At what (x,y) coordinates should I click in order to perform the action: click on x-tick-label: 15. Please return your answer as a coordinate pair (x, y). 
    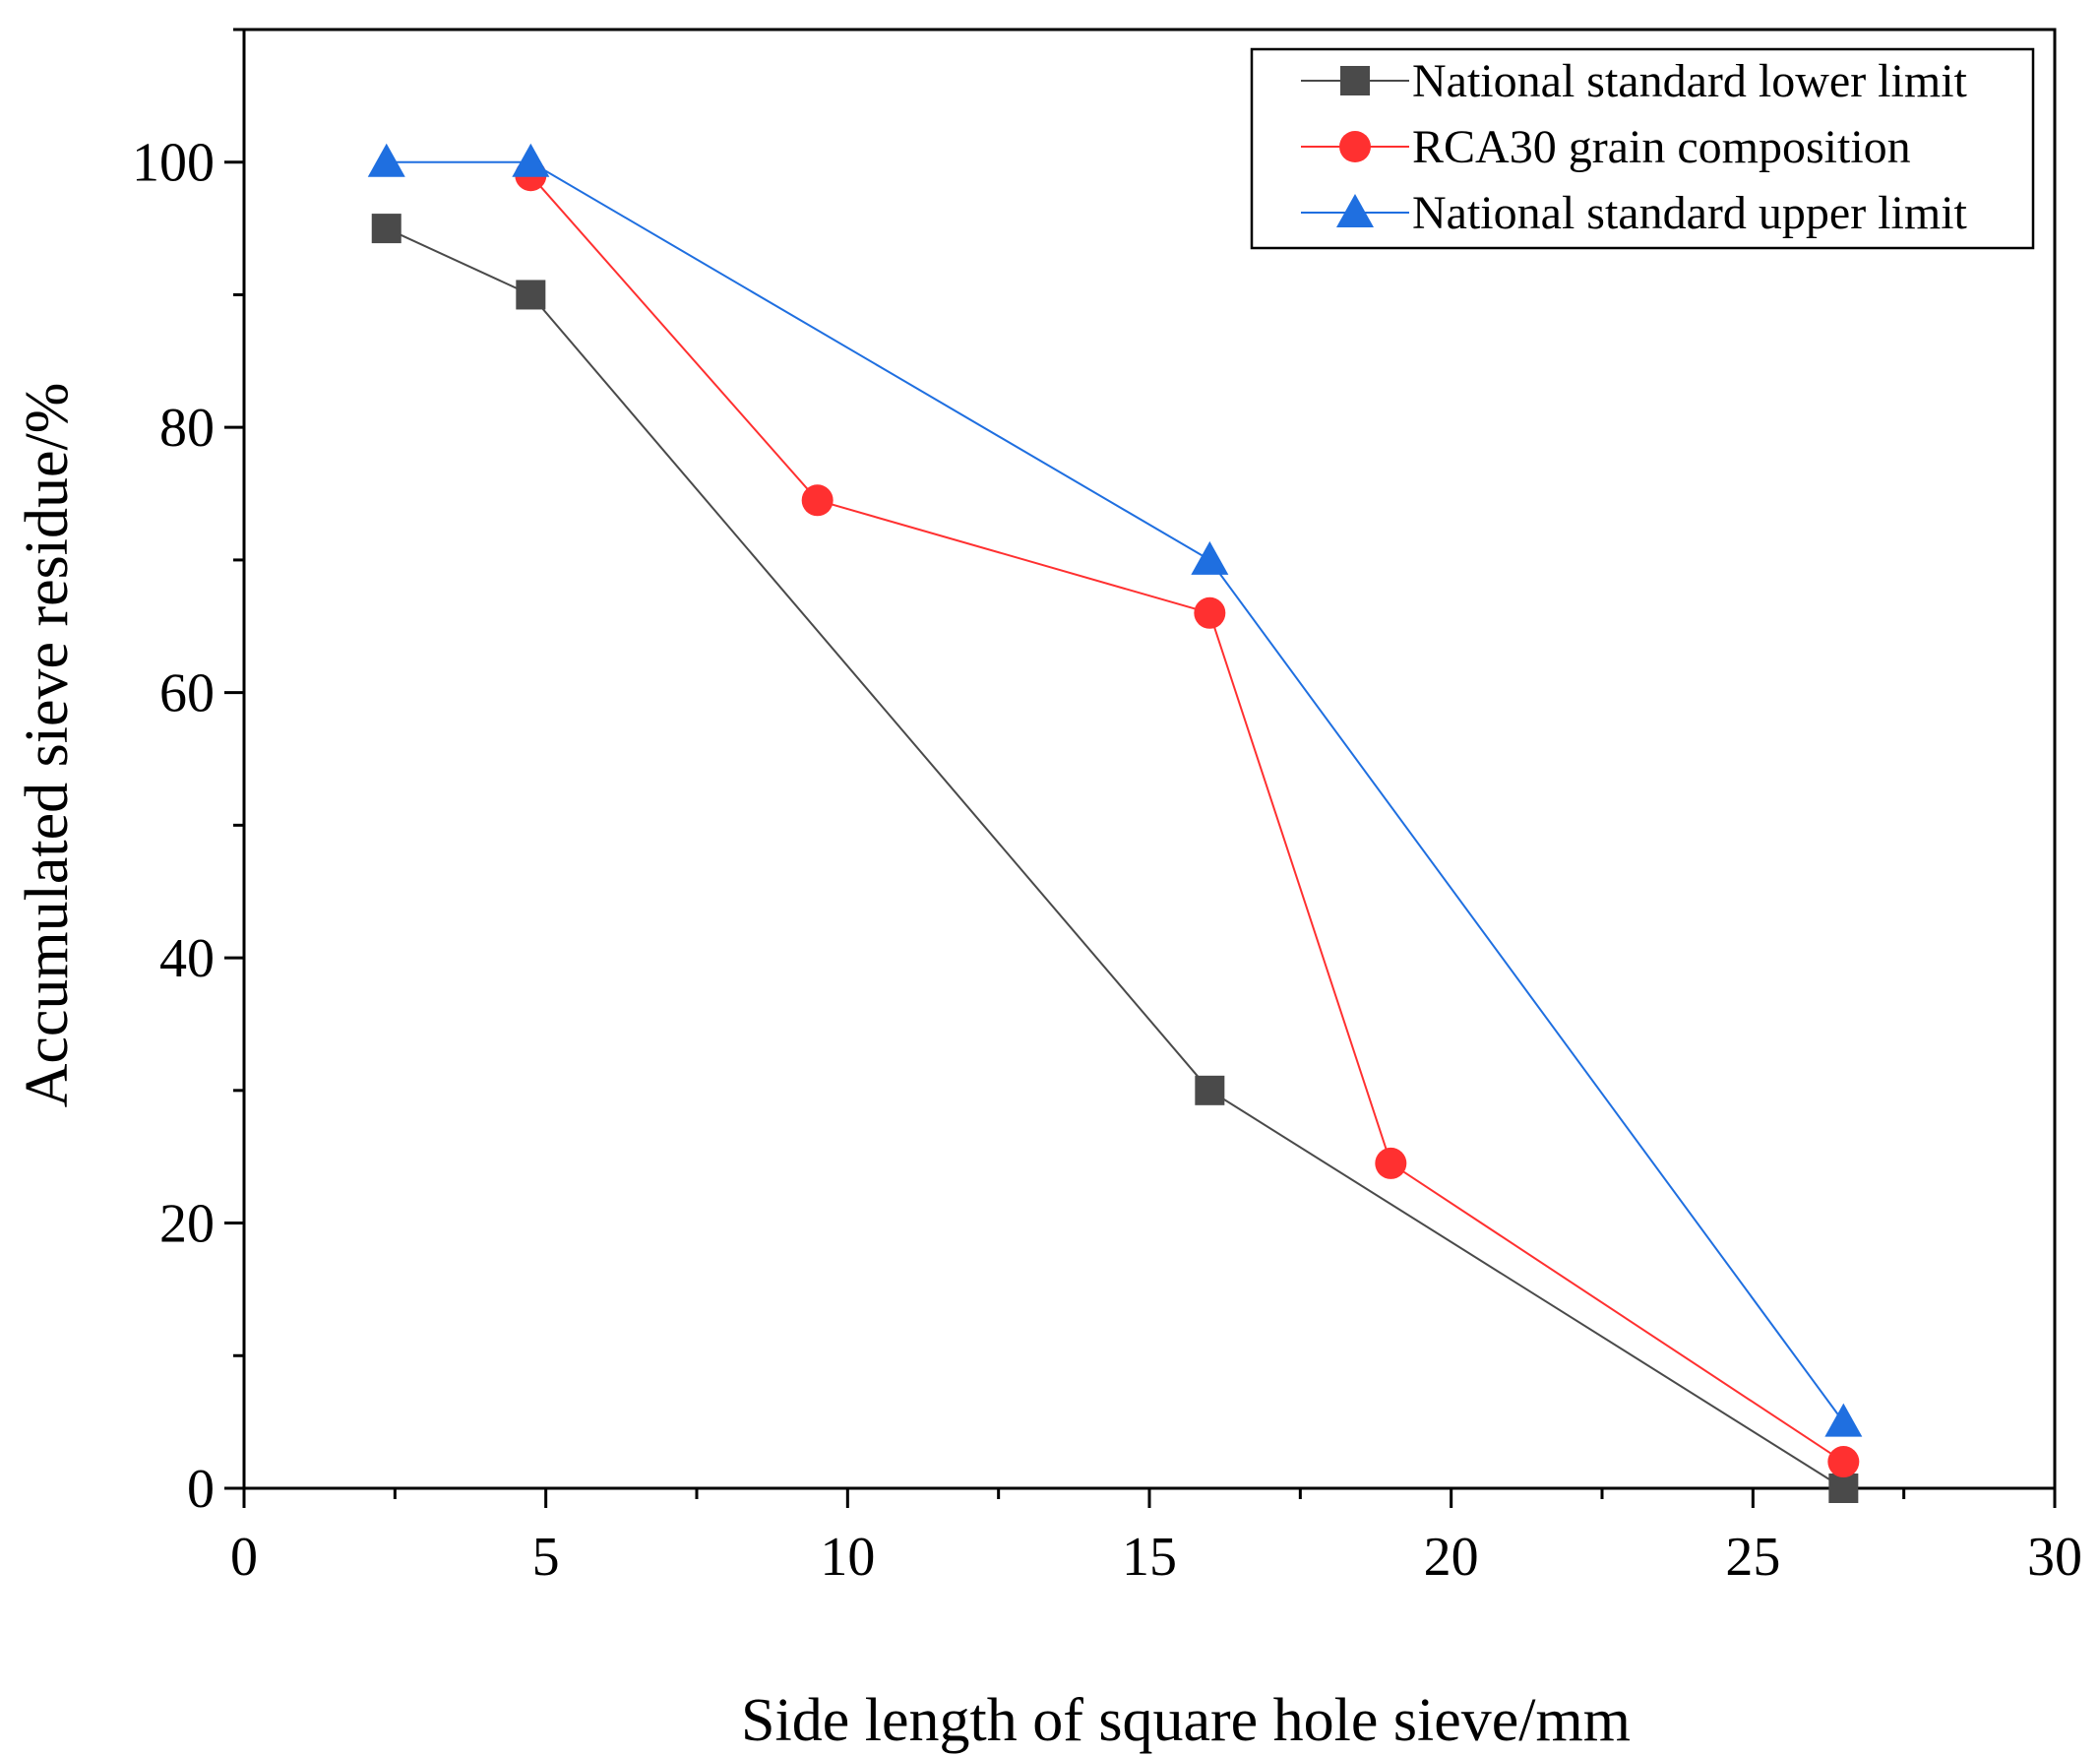
    Looking at the image, I should click on (1149, 1558).